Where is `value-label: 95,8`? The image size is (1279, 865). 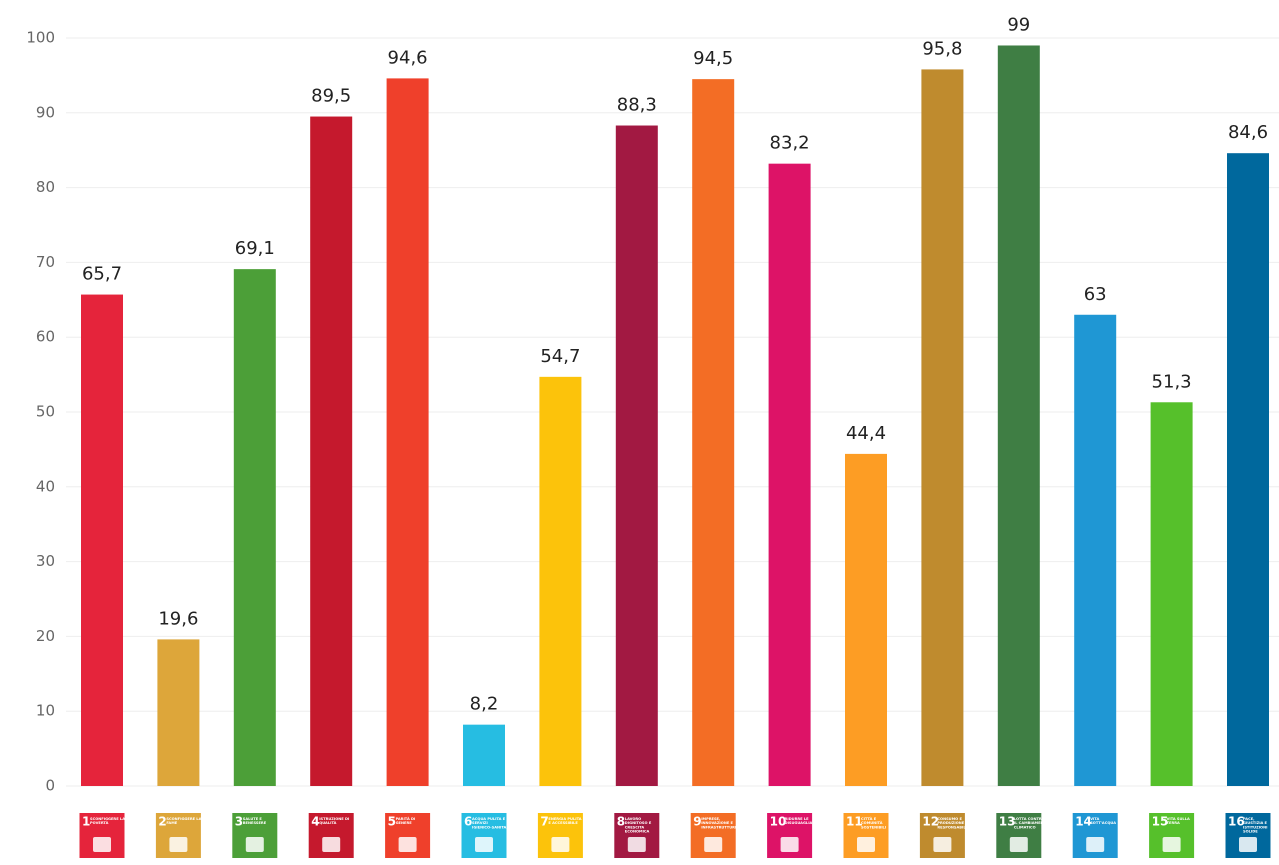 value-label: 95,8 is located at coordinates (942, 48).